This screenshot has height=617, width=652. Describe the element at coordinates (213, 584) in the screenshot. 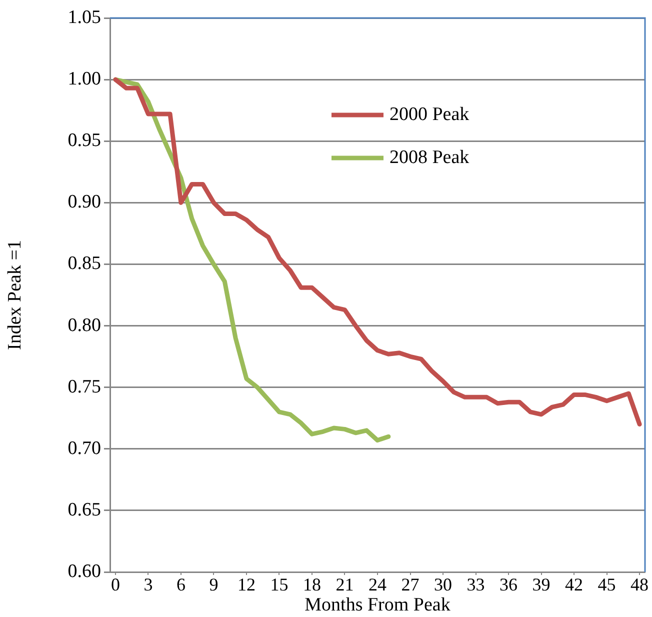

I see `x-tick-label: 9` at that location.